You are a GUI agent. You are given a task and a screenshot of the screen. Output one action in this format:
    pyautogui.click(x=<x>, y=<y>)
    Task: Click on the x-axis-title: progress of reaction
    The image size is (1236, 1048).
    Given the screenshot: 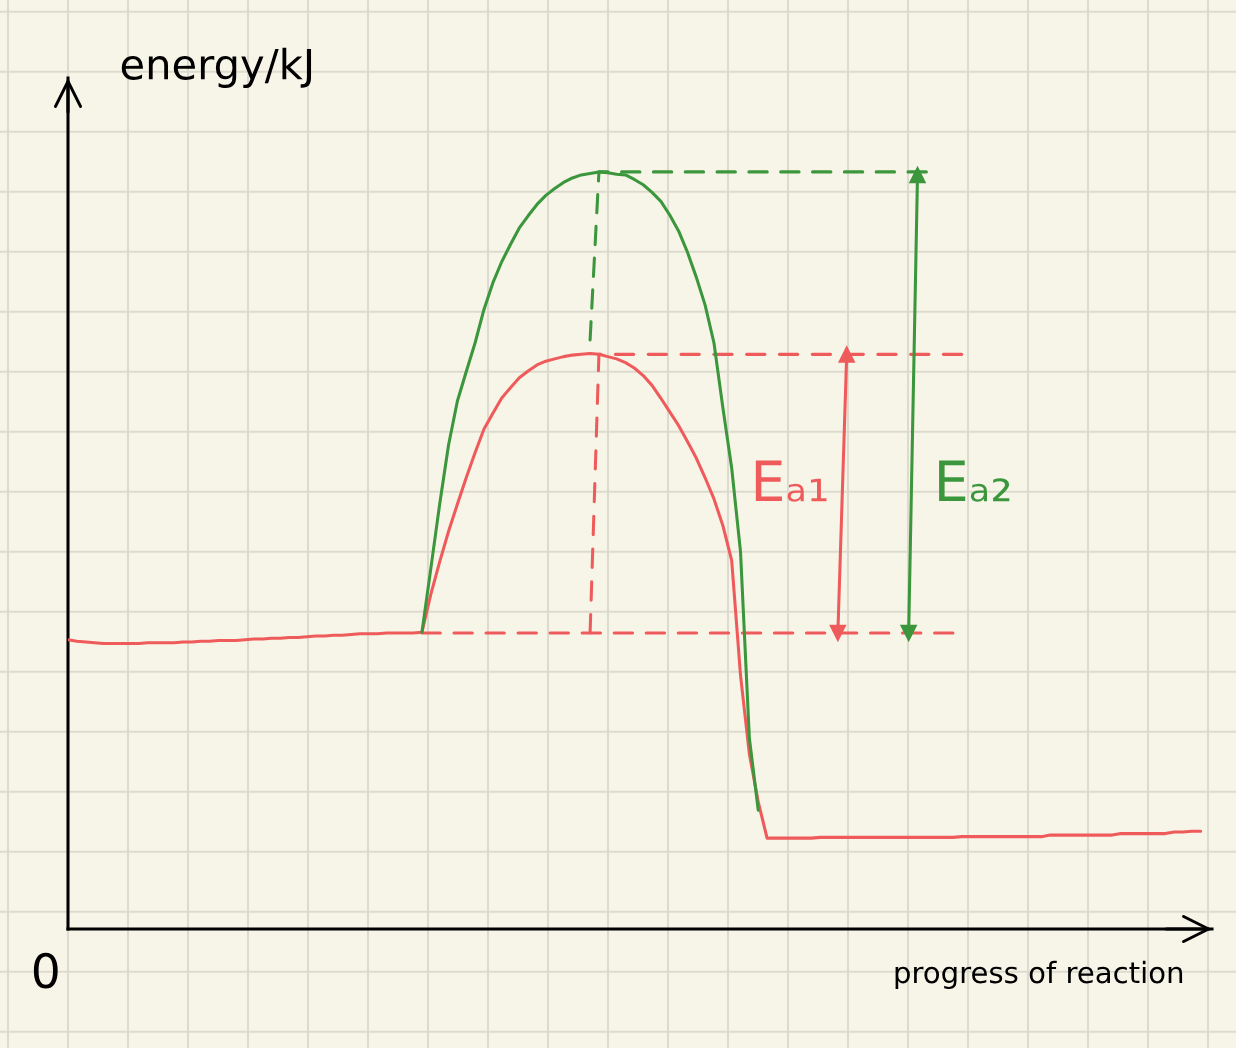 What is the action you would take?
    pyautogui.click(x=1039, y=975)
    